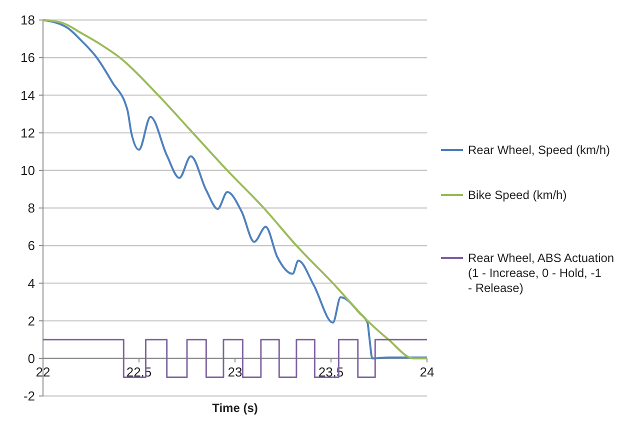 This screenshot has width=643, height=426. Describe the element at coordinates (31, 246) in the screenshot. I see `y-tick-label: 6` at that location.